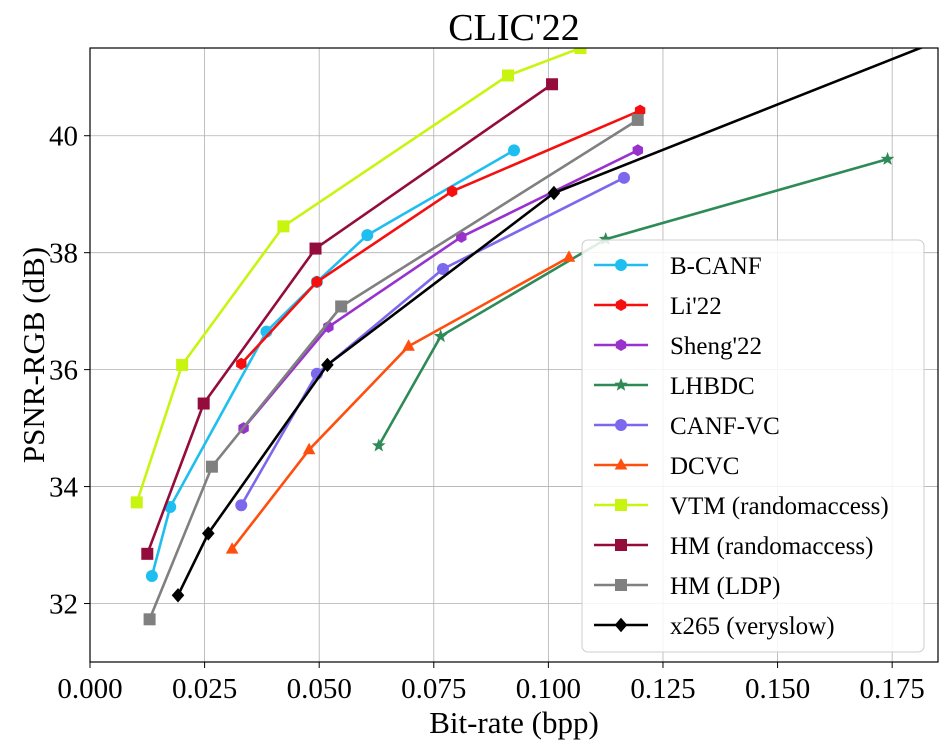  Describe the element at coordinates (752, 626) in the screenshot. I see `legend-label: x265 (veryslow)` at that location.